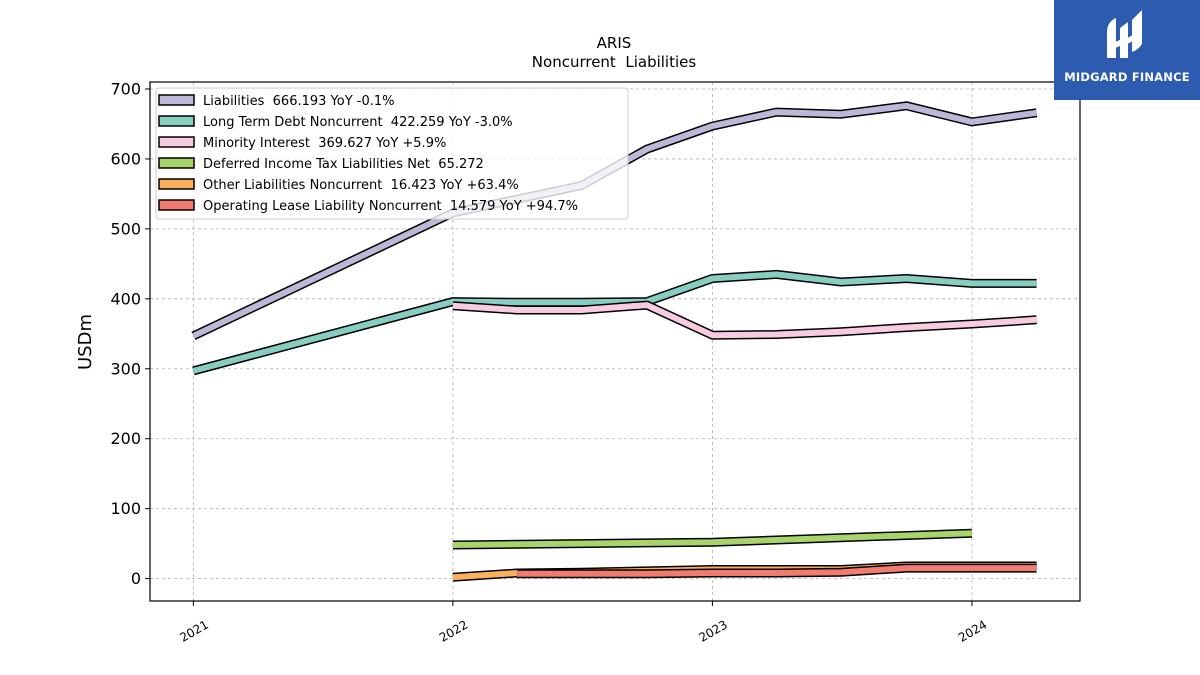  Describe the element at coordinates (453, 630) in the screenshot. I see `x-tick-label: 2022` at that location.